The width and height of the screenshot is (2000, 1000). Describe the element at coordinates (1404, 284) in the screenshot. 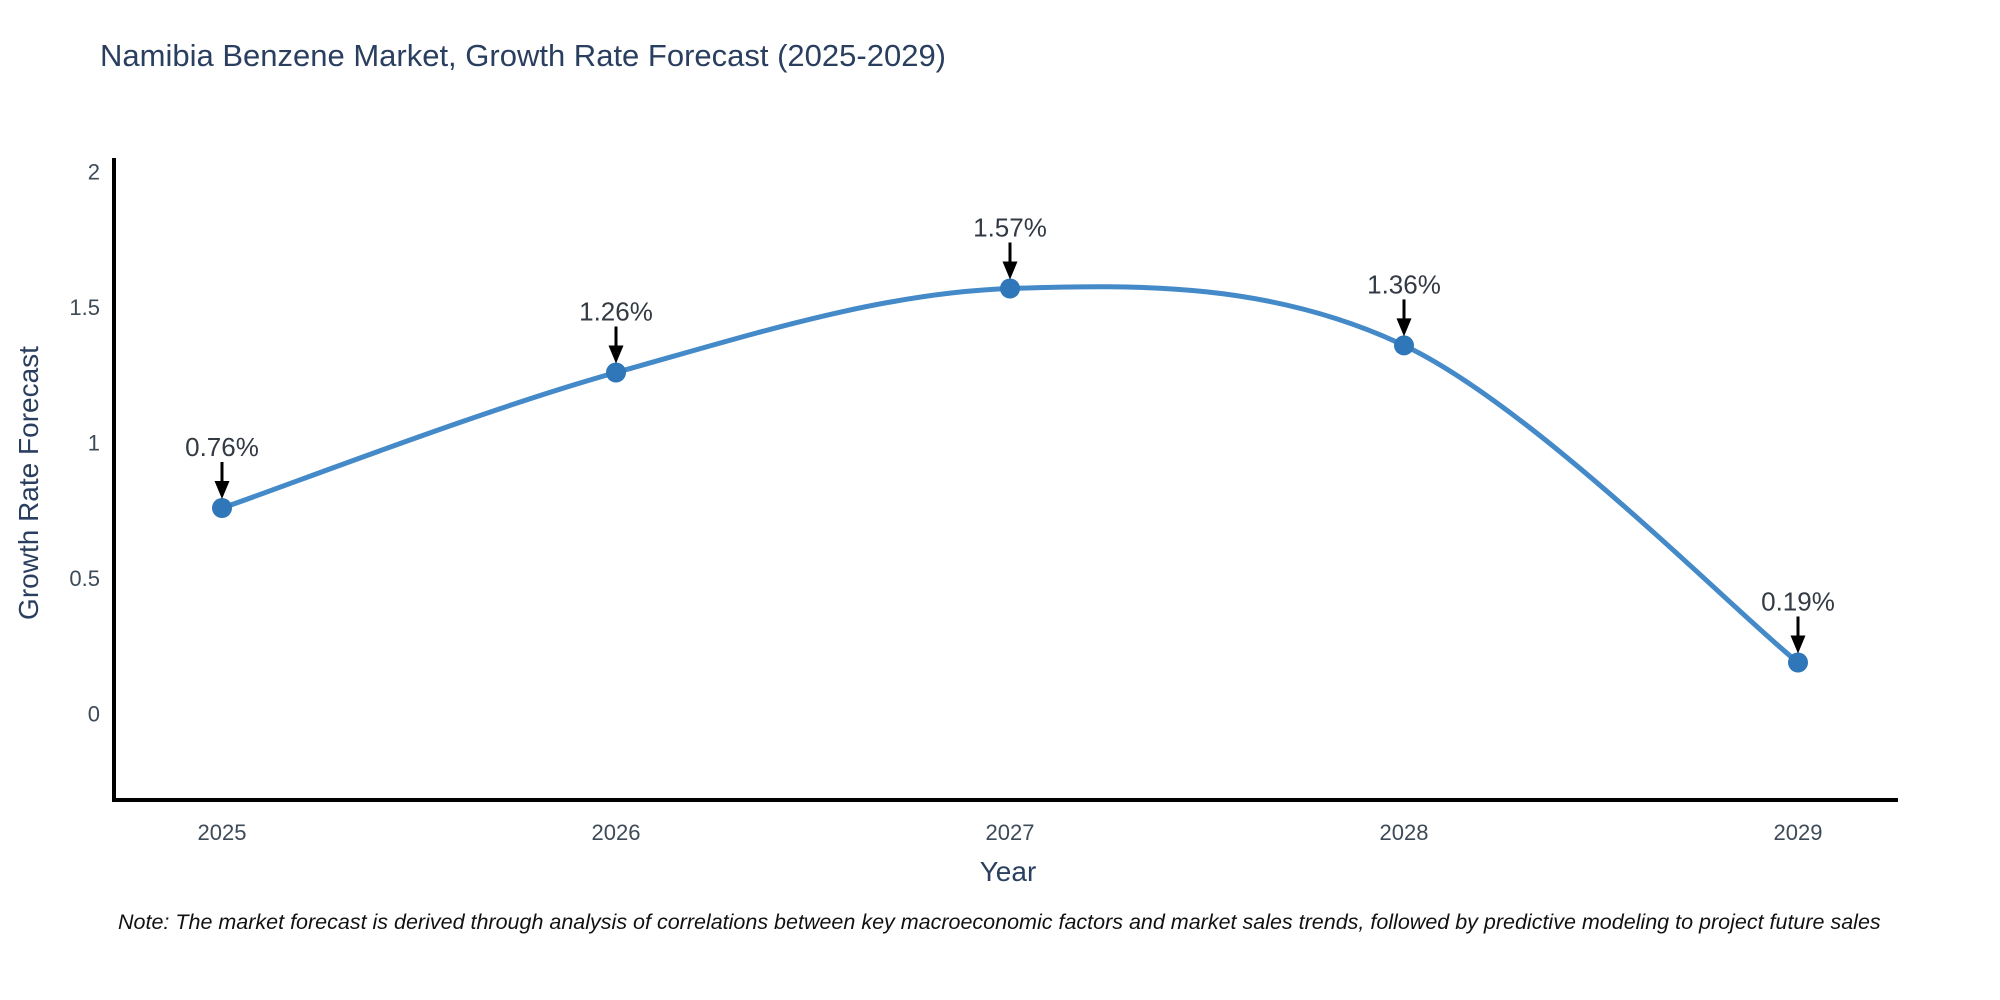

I see `point-label: 1.36%` at that location.